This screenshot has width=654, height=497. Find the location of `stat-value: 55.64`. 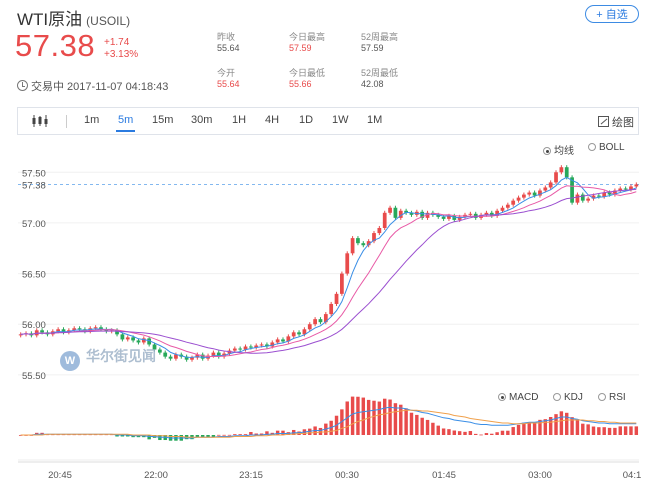

stat-value: 55.64 is located at coordinates (228, 48).